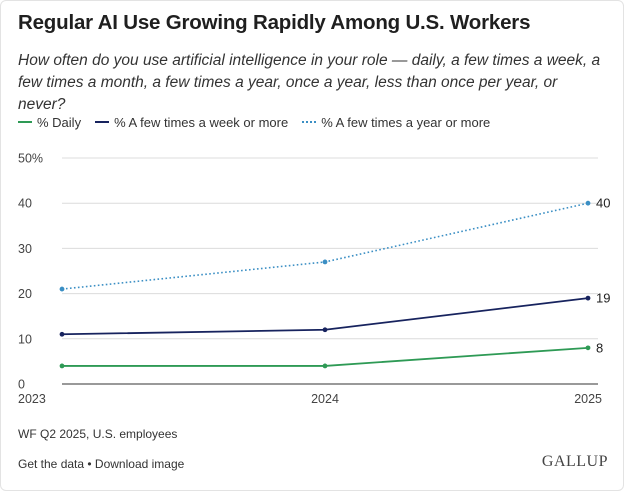  Describe the element at coordinates (25, 122) in the screenshot. I see `legend-swatch-daily` at that location.